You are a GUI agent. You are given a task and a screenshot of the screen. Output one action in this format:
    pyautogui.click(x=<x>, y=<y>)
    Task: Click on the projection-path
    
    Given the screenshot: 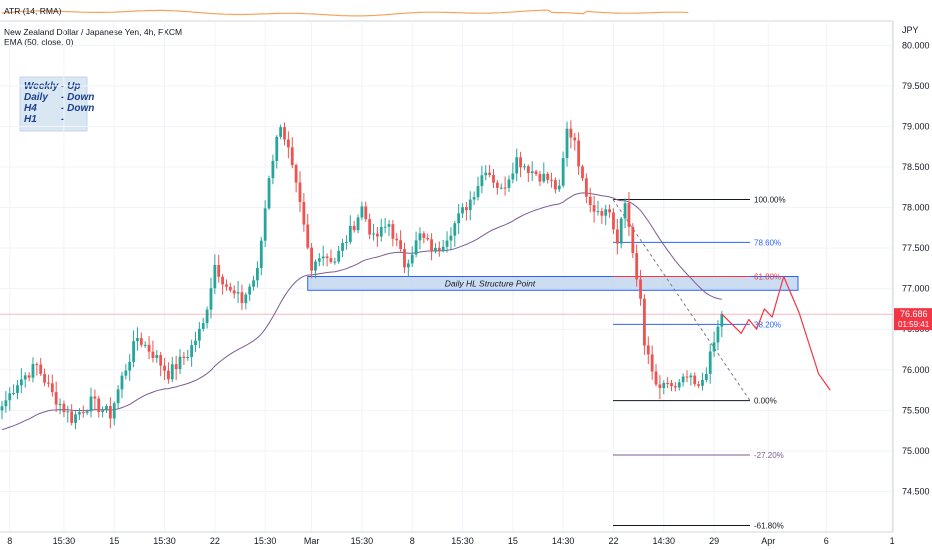 What is the action you would take?
    pyautogui.click(x=776, y=333)
    